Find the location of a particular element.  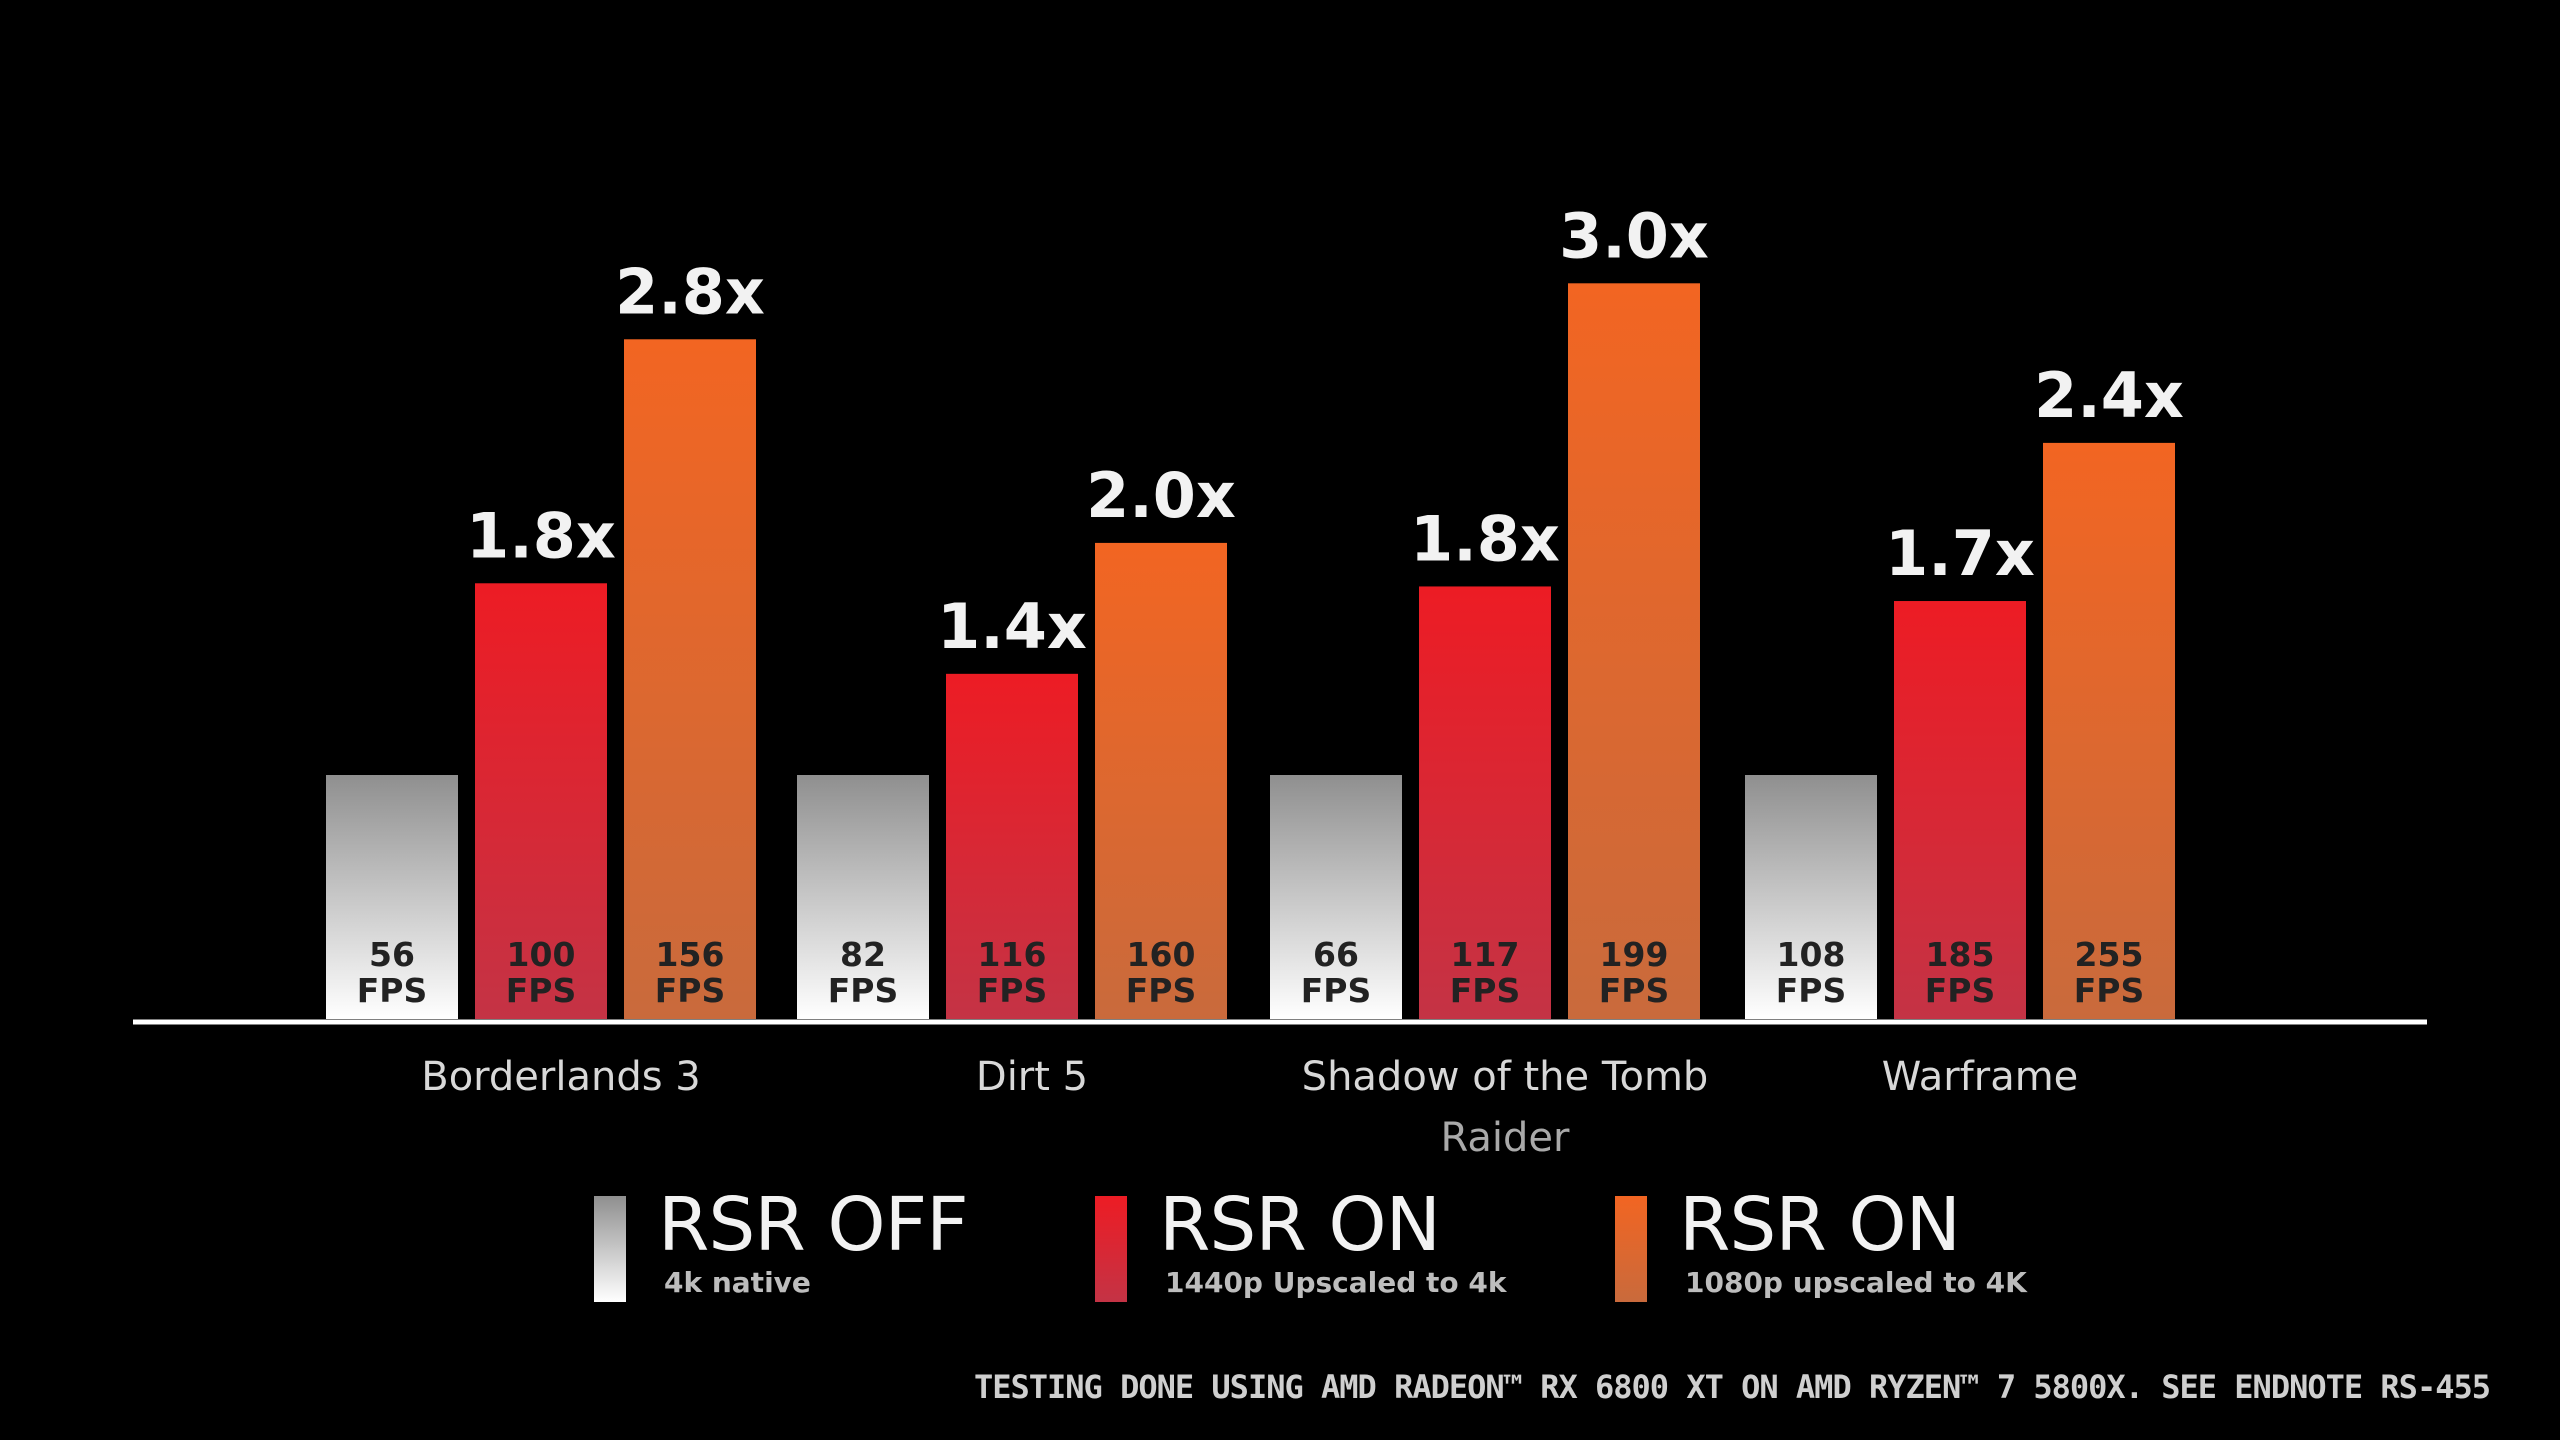

bar-value-label: 100 is located at coordinates (541, 954).